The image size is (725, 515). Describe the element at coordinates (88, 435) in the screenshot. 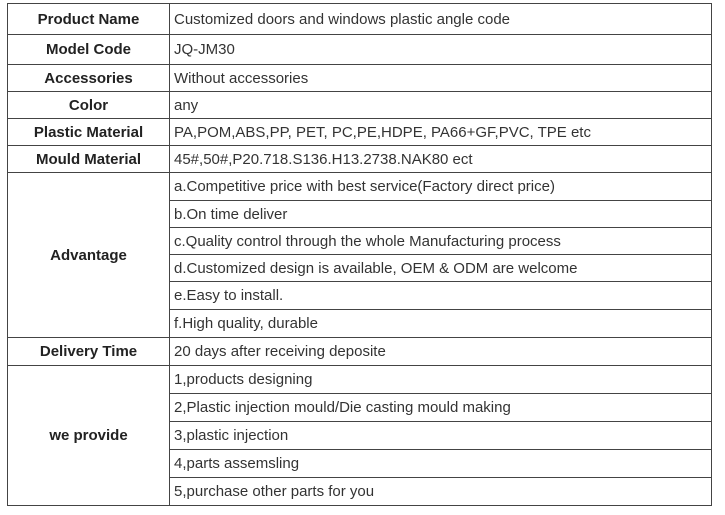

I see `provide-label: we provide` at that location.